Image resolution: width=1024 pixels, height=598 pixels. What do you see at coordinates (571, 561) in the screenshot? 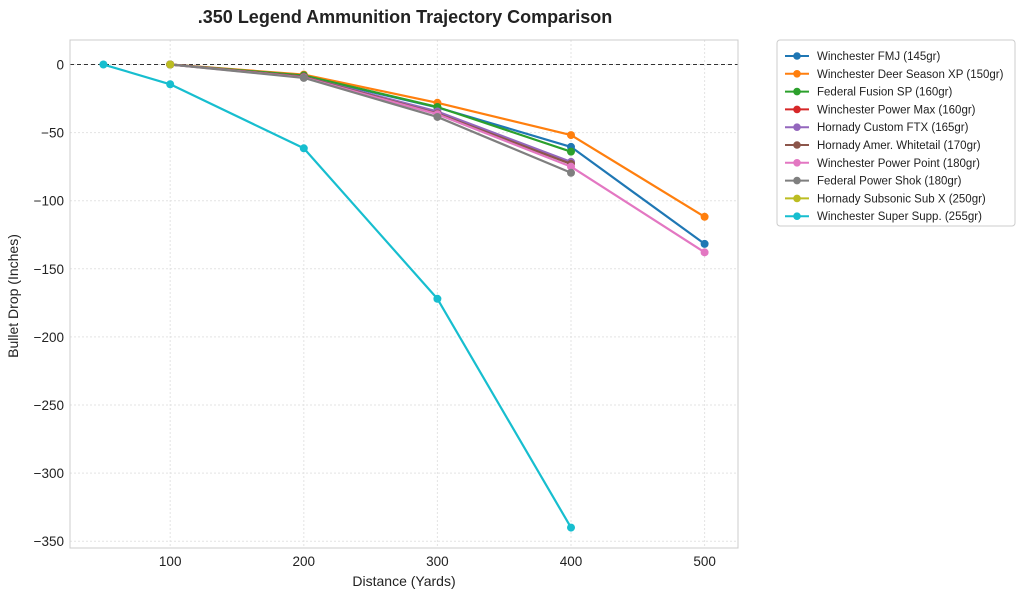
I see `x-tick-label: 400` at bounding box center [571, 561].